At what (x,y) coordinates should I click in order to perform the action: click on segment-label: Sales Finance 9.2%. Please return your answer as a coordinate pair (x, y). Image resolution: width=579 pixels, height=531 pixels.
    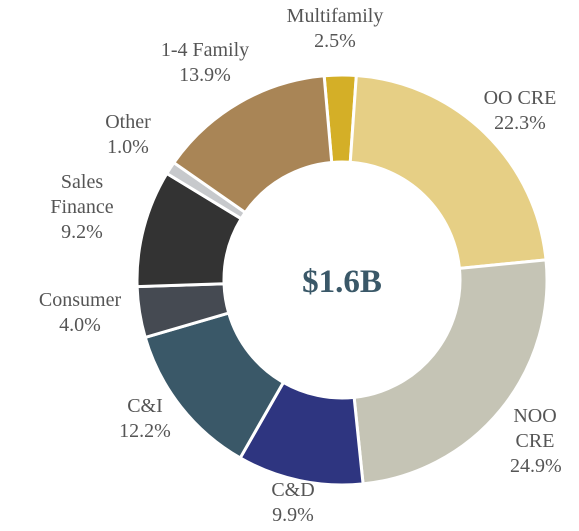
    Looking at the image, I should click on (82, 207).